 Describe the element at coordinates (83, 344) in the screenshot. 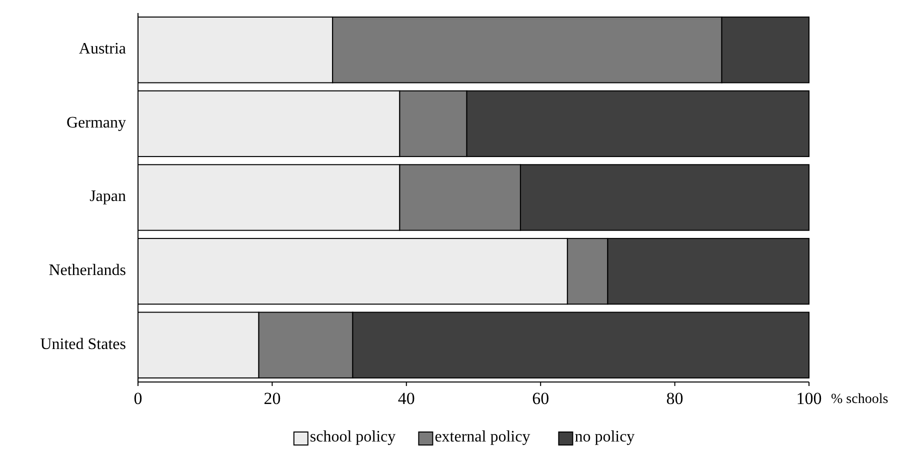

I see `y-tick-label: United States` at that location.